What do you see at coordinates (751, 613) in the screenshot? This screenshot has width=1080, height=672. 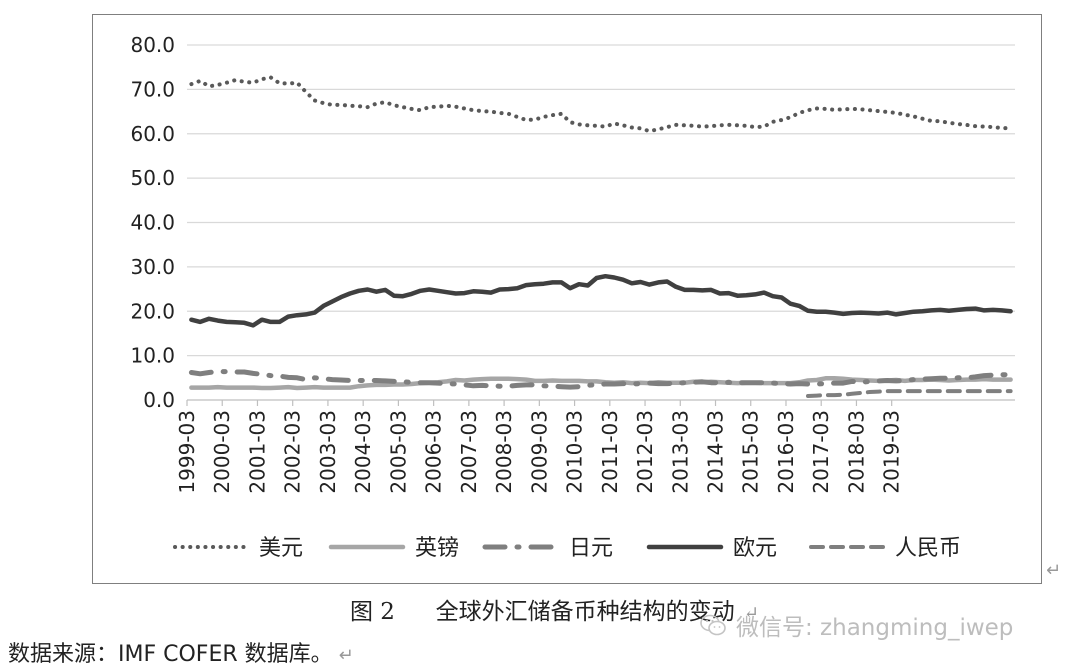 I see `caption-return-mark: ↵` at bounding box center [751, 613].